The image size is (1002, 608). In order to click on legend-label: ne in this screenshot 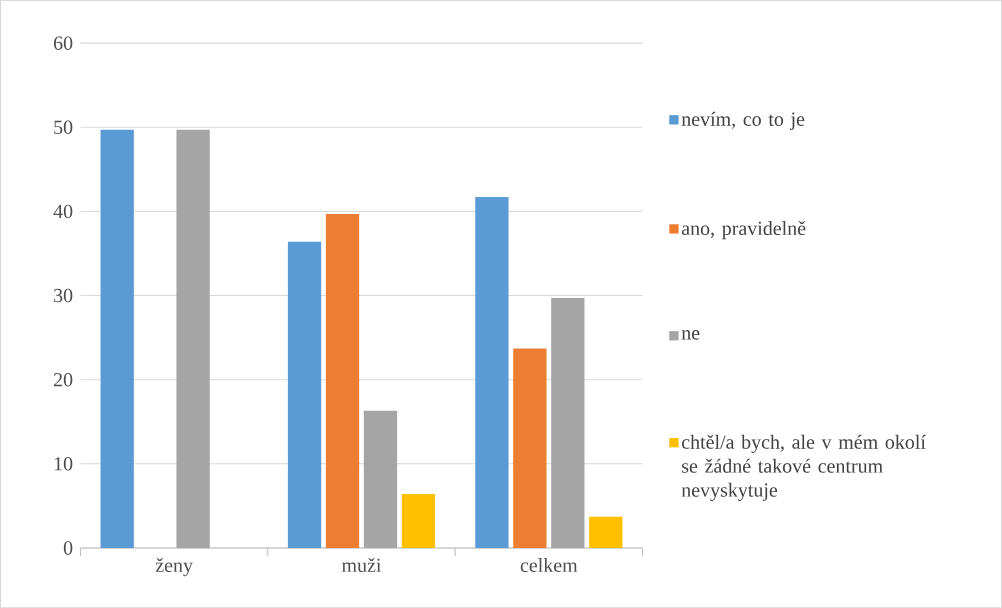, I will do `click(690, 334)`.